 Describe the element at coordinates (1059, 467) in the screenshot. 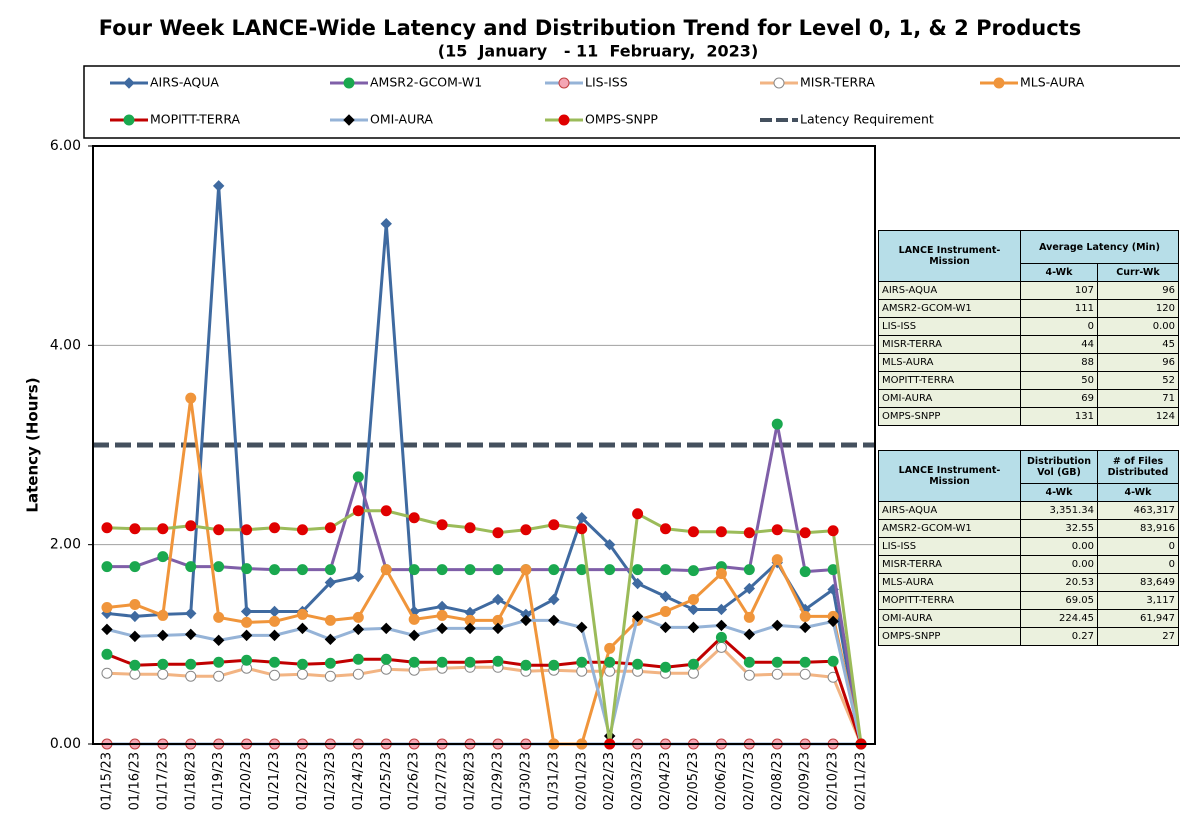

I see `header-cell: Distribution Vol (GB)` at that location.